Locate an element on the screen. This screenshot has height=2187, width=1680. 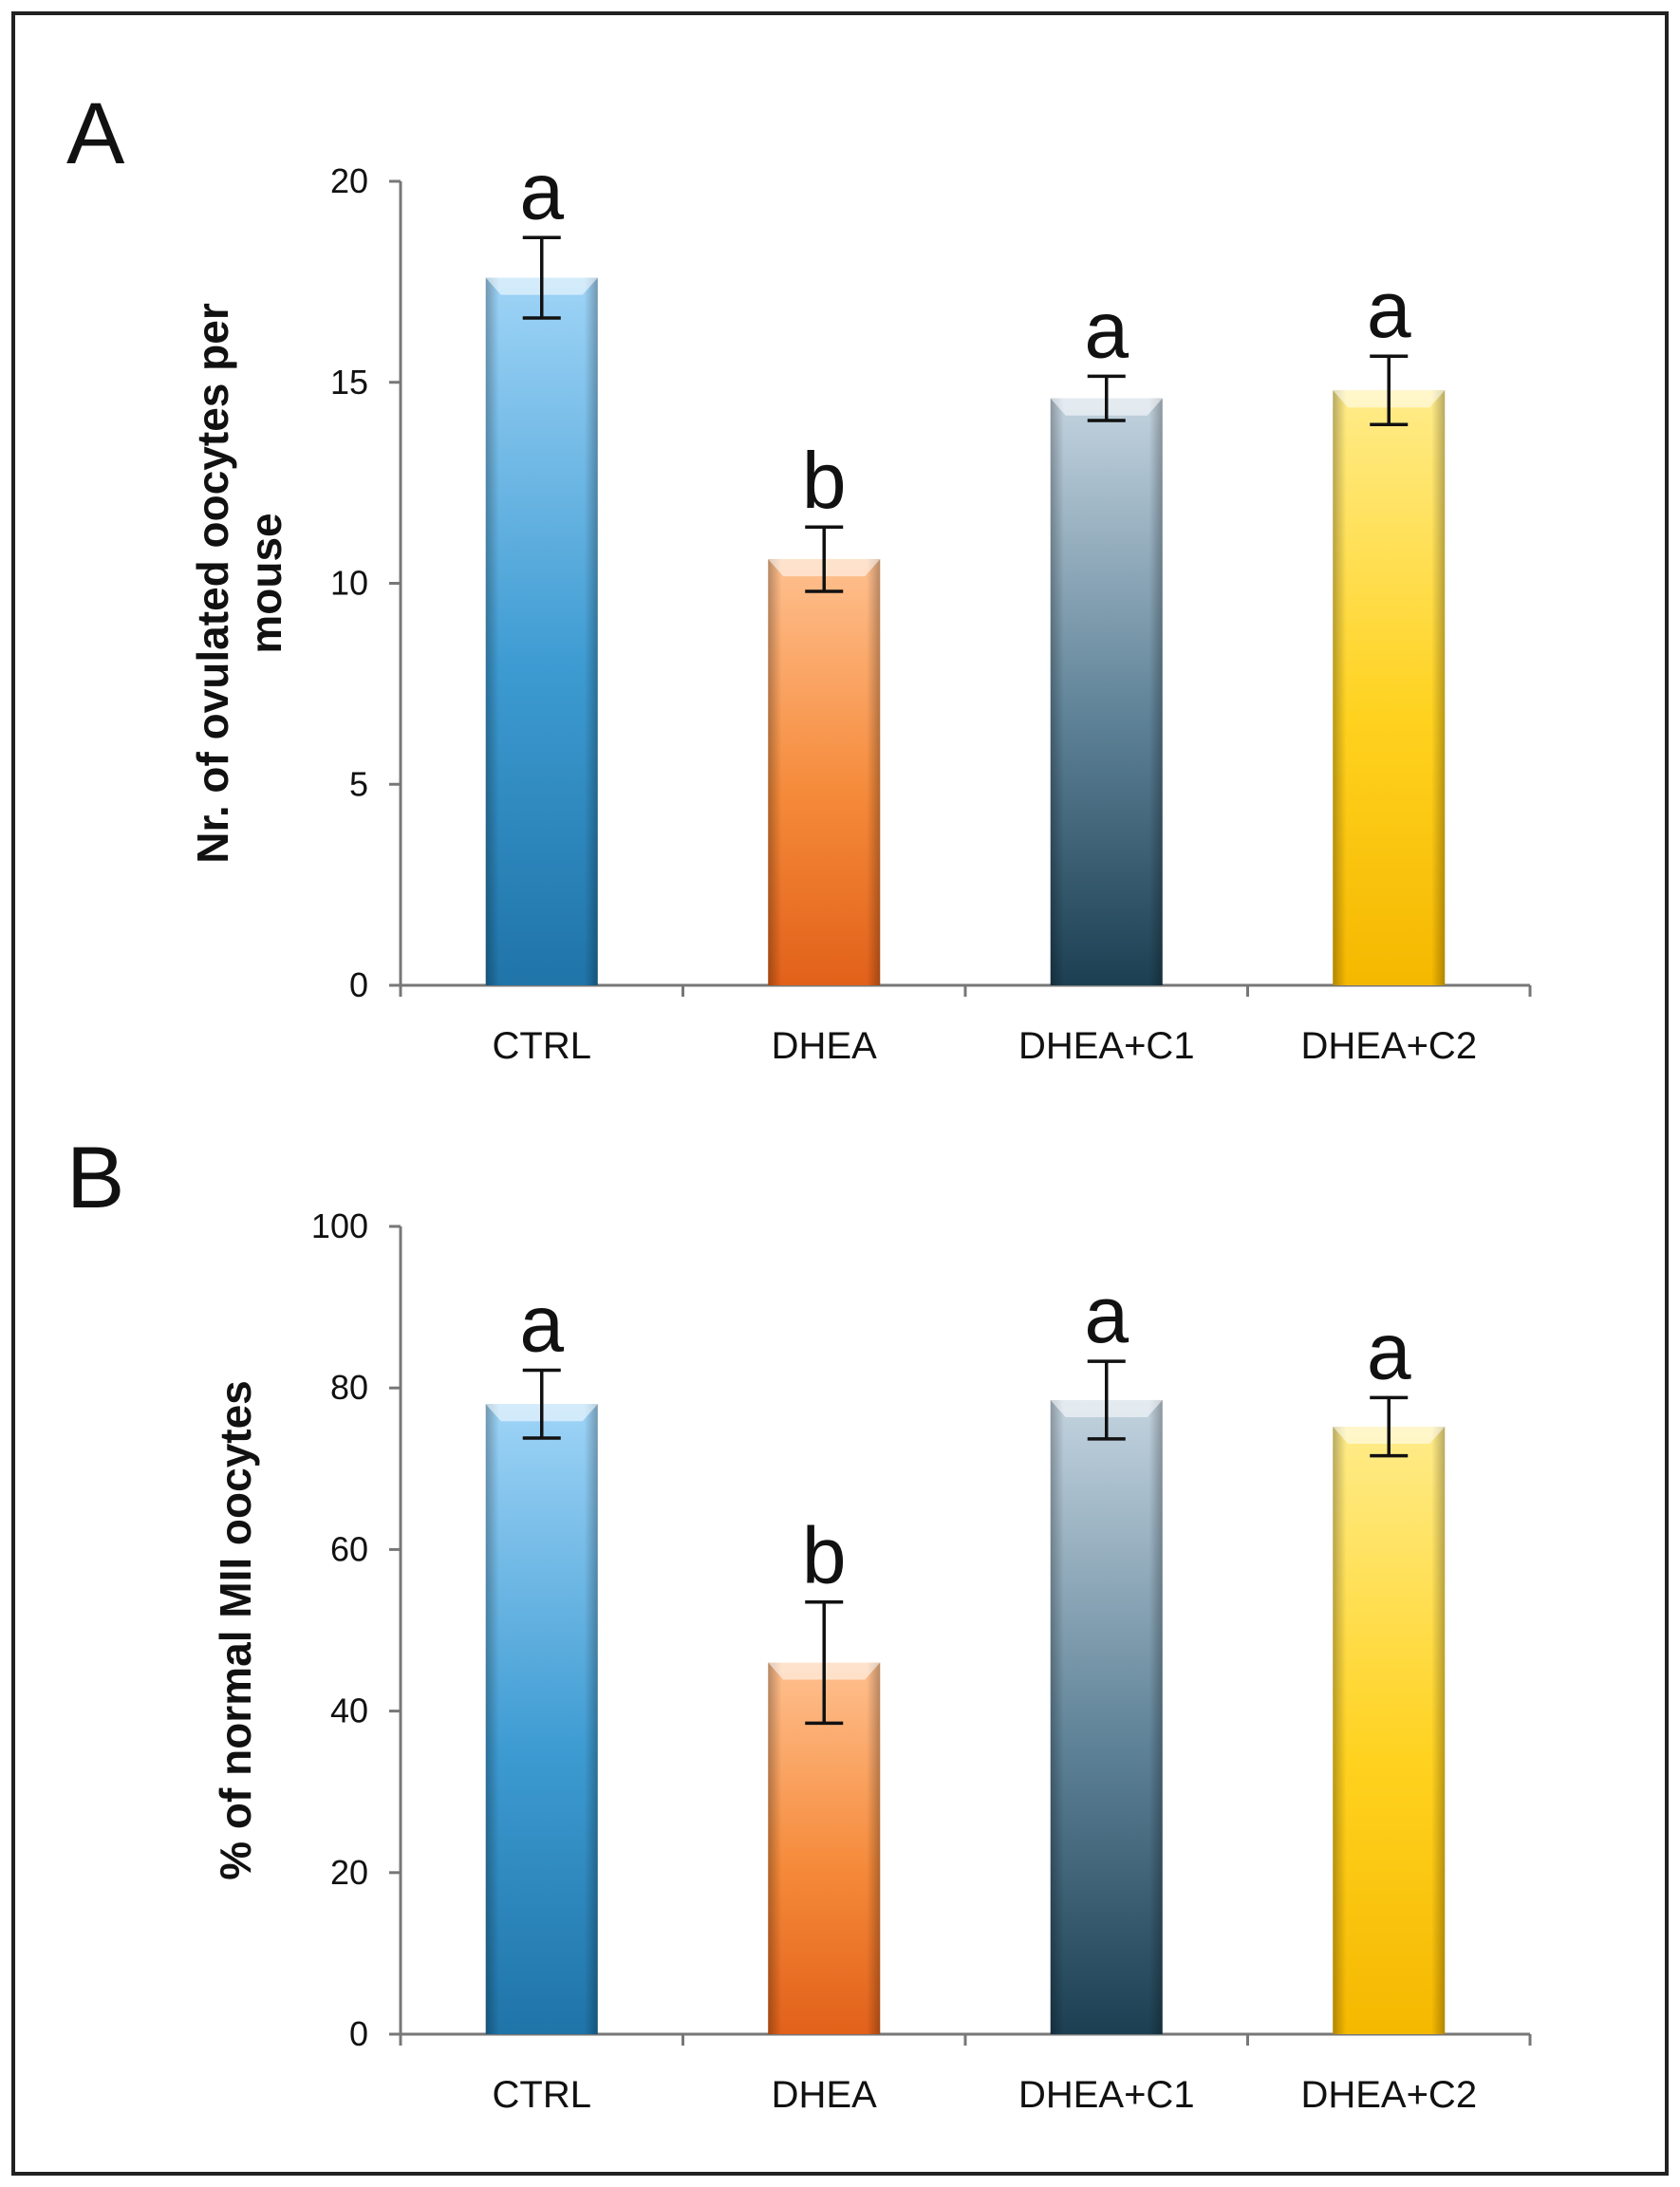
panel-b-error-bar-c2 is located at coordinates (1389, 1427).